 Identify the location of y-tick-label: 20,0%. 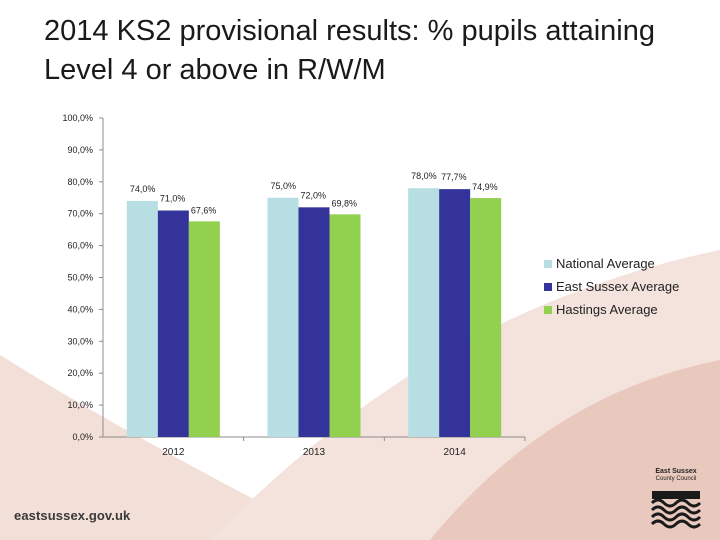
(80, 373).